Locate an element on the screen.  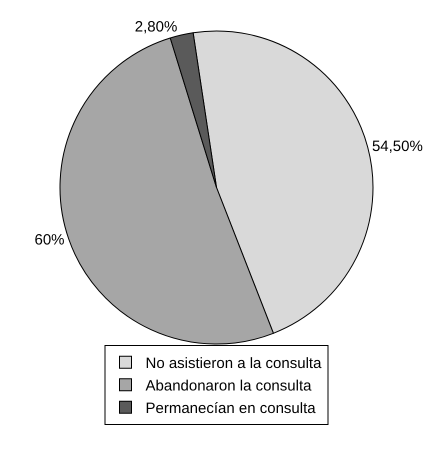
legend-label: Permanecían en consulta is located at coordinates (231, 409).